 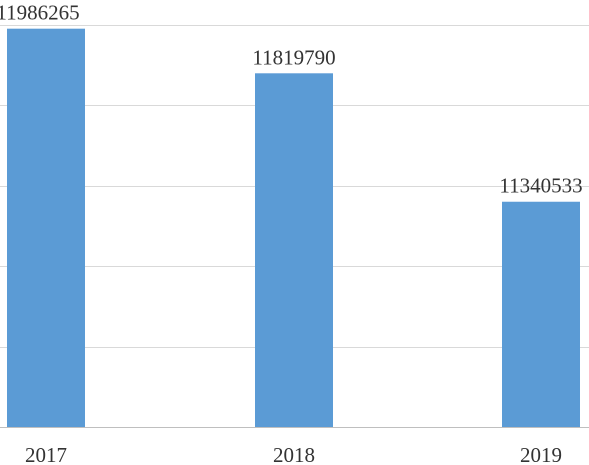 What do you see at coordinates (294, 250) in the screenshot?
I see `bar-2018` at bounding box center [294, 250].